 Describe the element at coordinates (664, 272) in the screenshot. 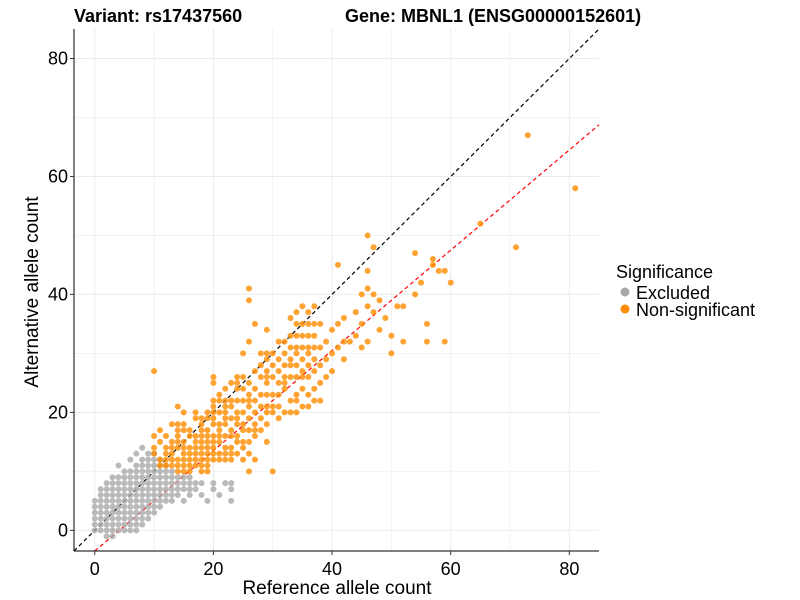

I see `legend-title: Significance` at that location.